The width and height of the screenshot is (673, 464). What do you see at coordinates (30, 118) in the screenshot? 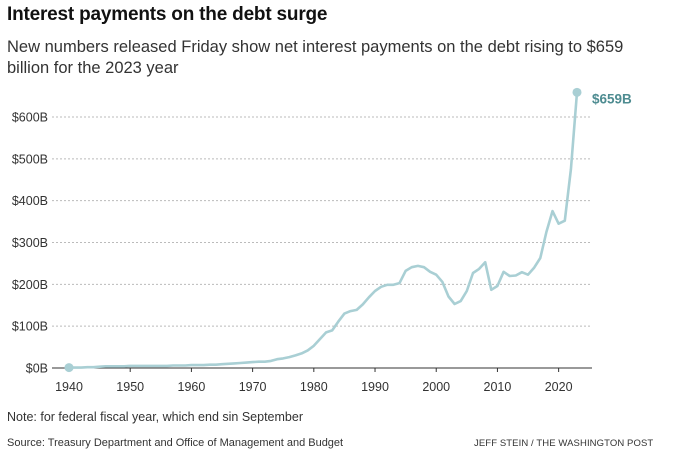
I see `y-tick-label: $600B` at bounding box center [30, 118].